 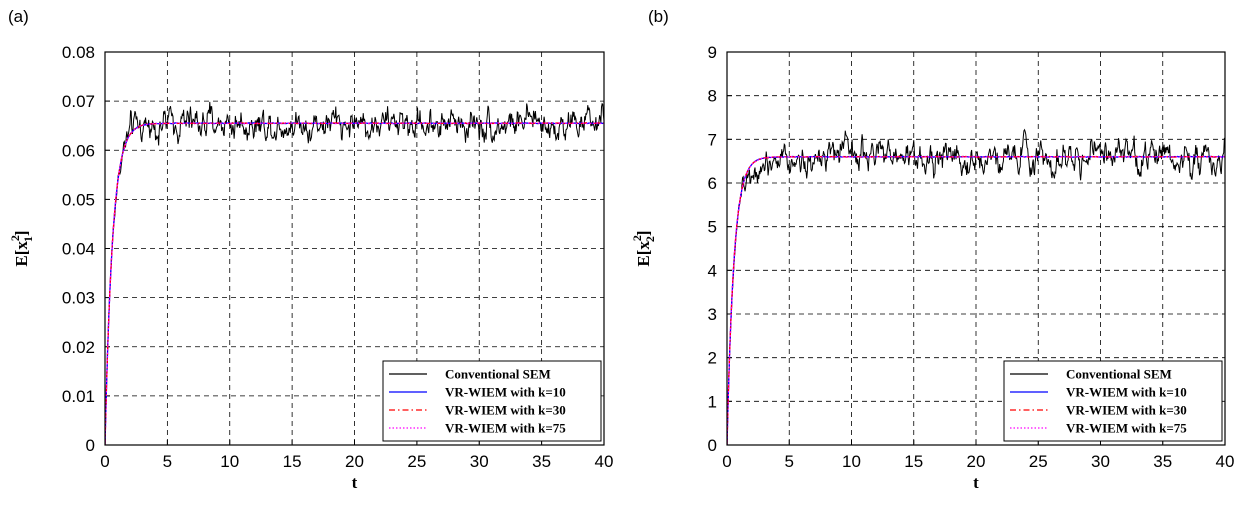 What do you see at coordinates (18, 16) in the screenshot?
I see `panel-label: (a)` at bounding box center [18, 16].